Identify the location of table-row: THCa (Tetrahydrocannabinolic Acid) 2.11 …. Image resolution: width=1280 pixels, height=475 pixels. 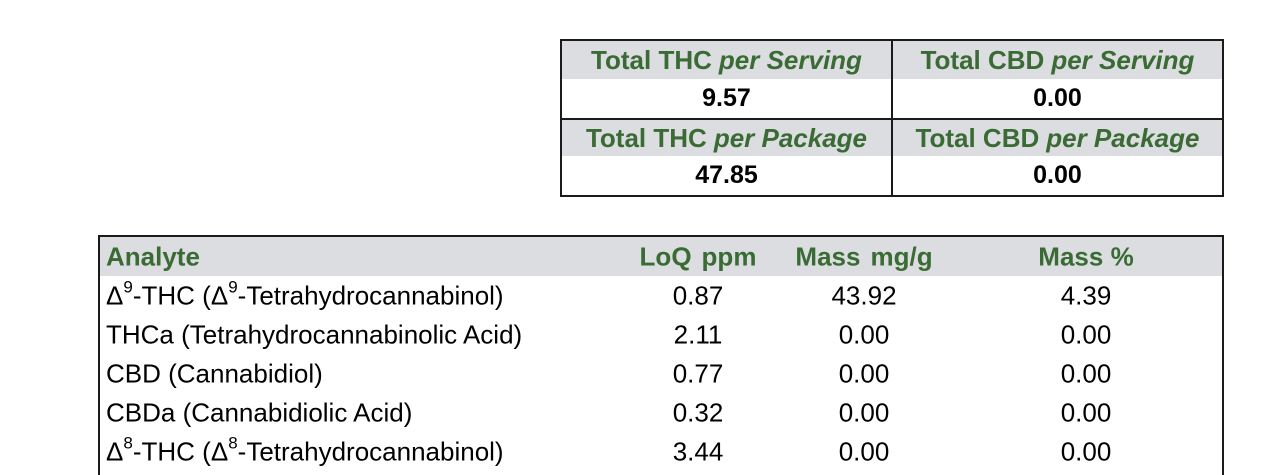
(661, 334).